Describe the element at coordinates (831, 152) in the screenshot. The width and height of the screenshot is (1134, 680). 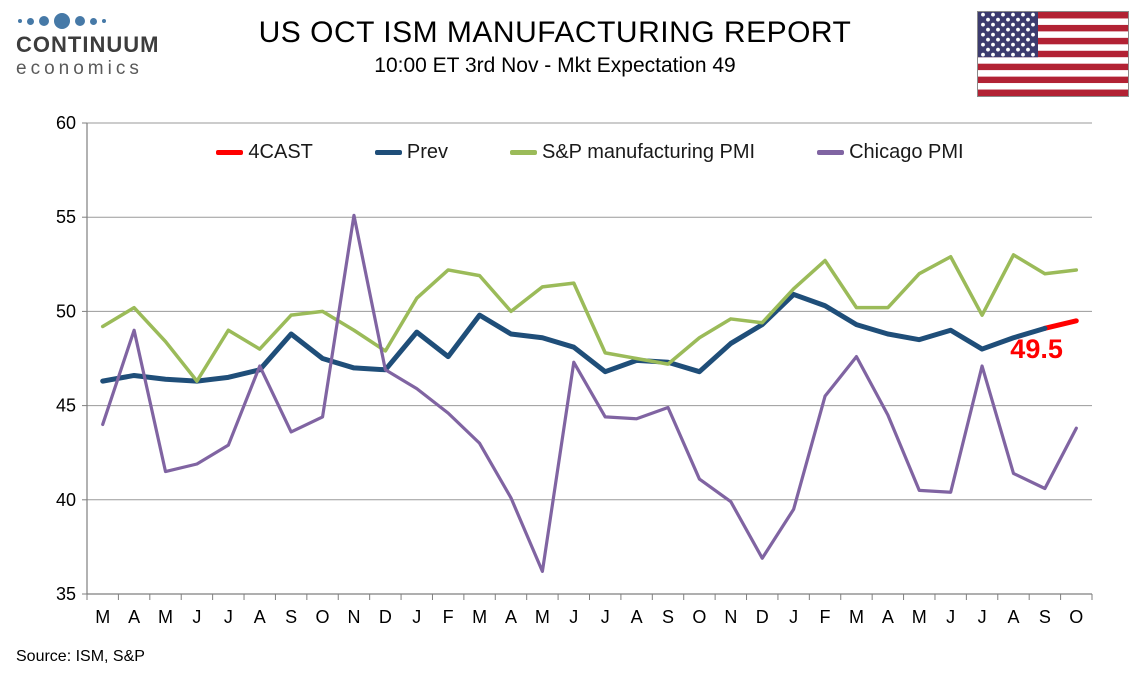
I see `legend-swatch-chicago-pmi` at that location.